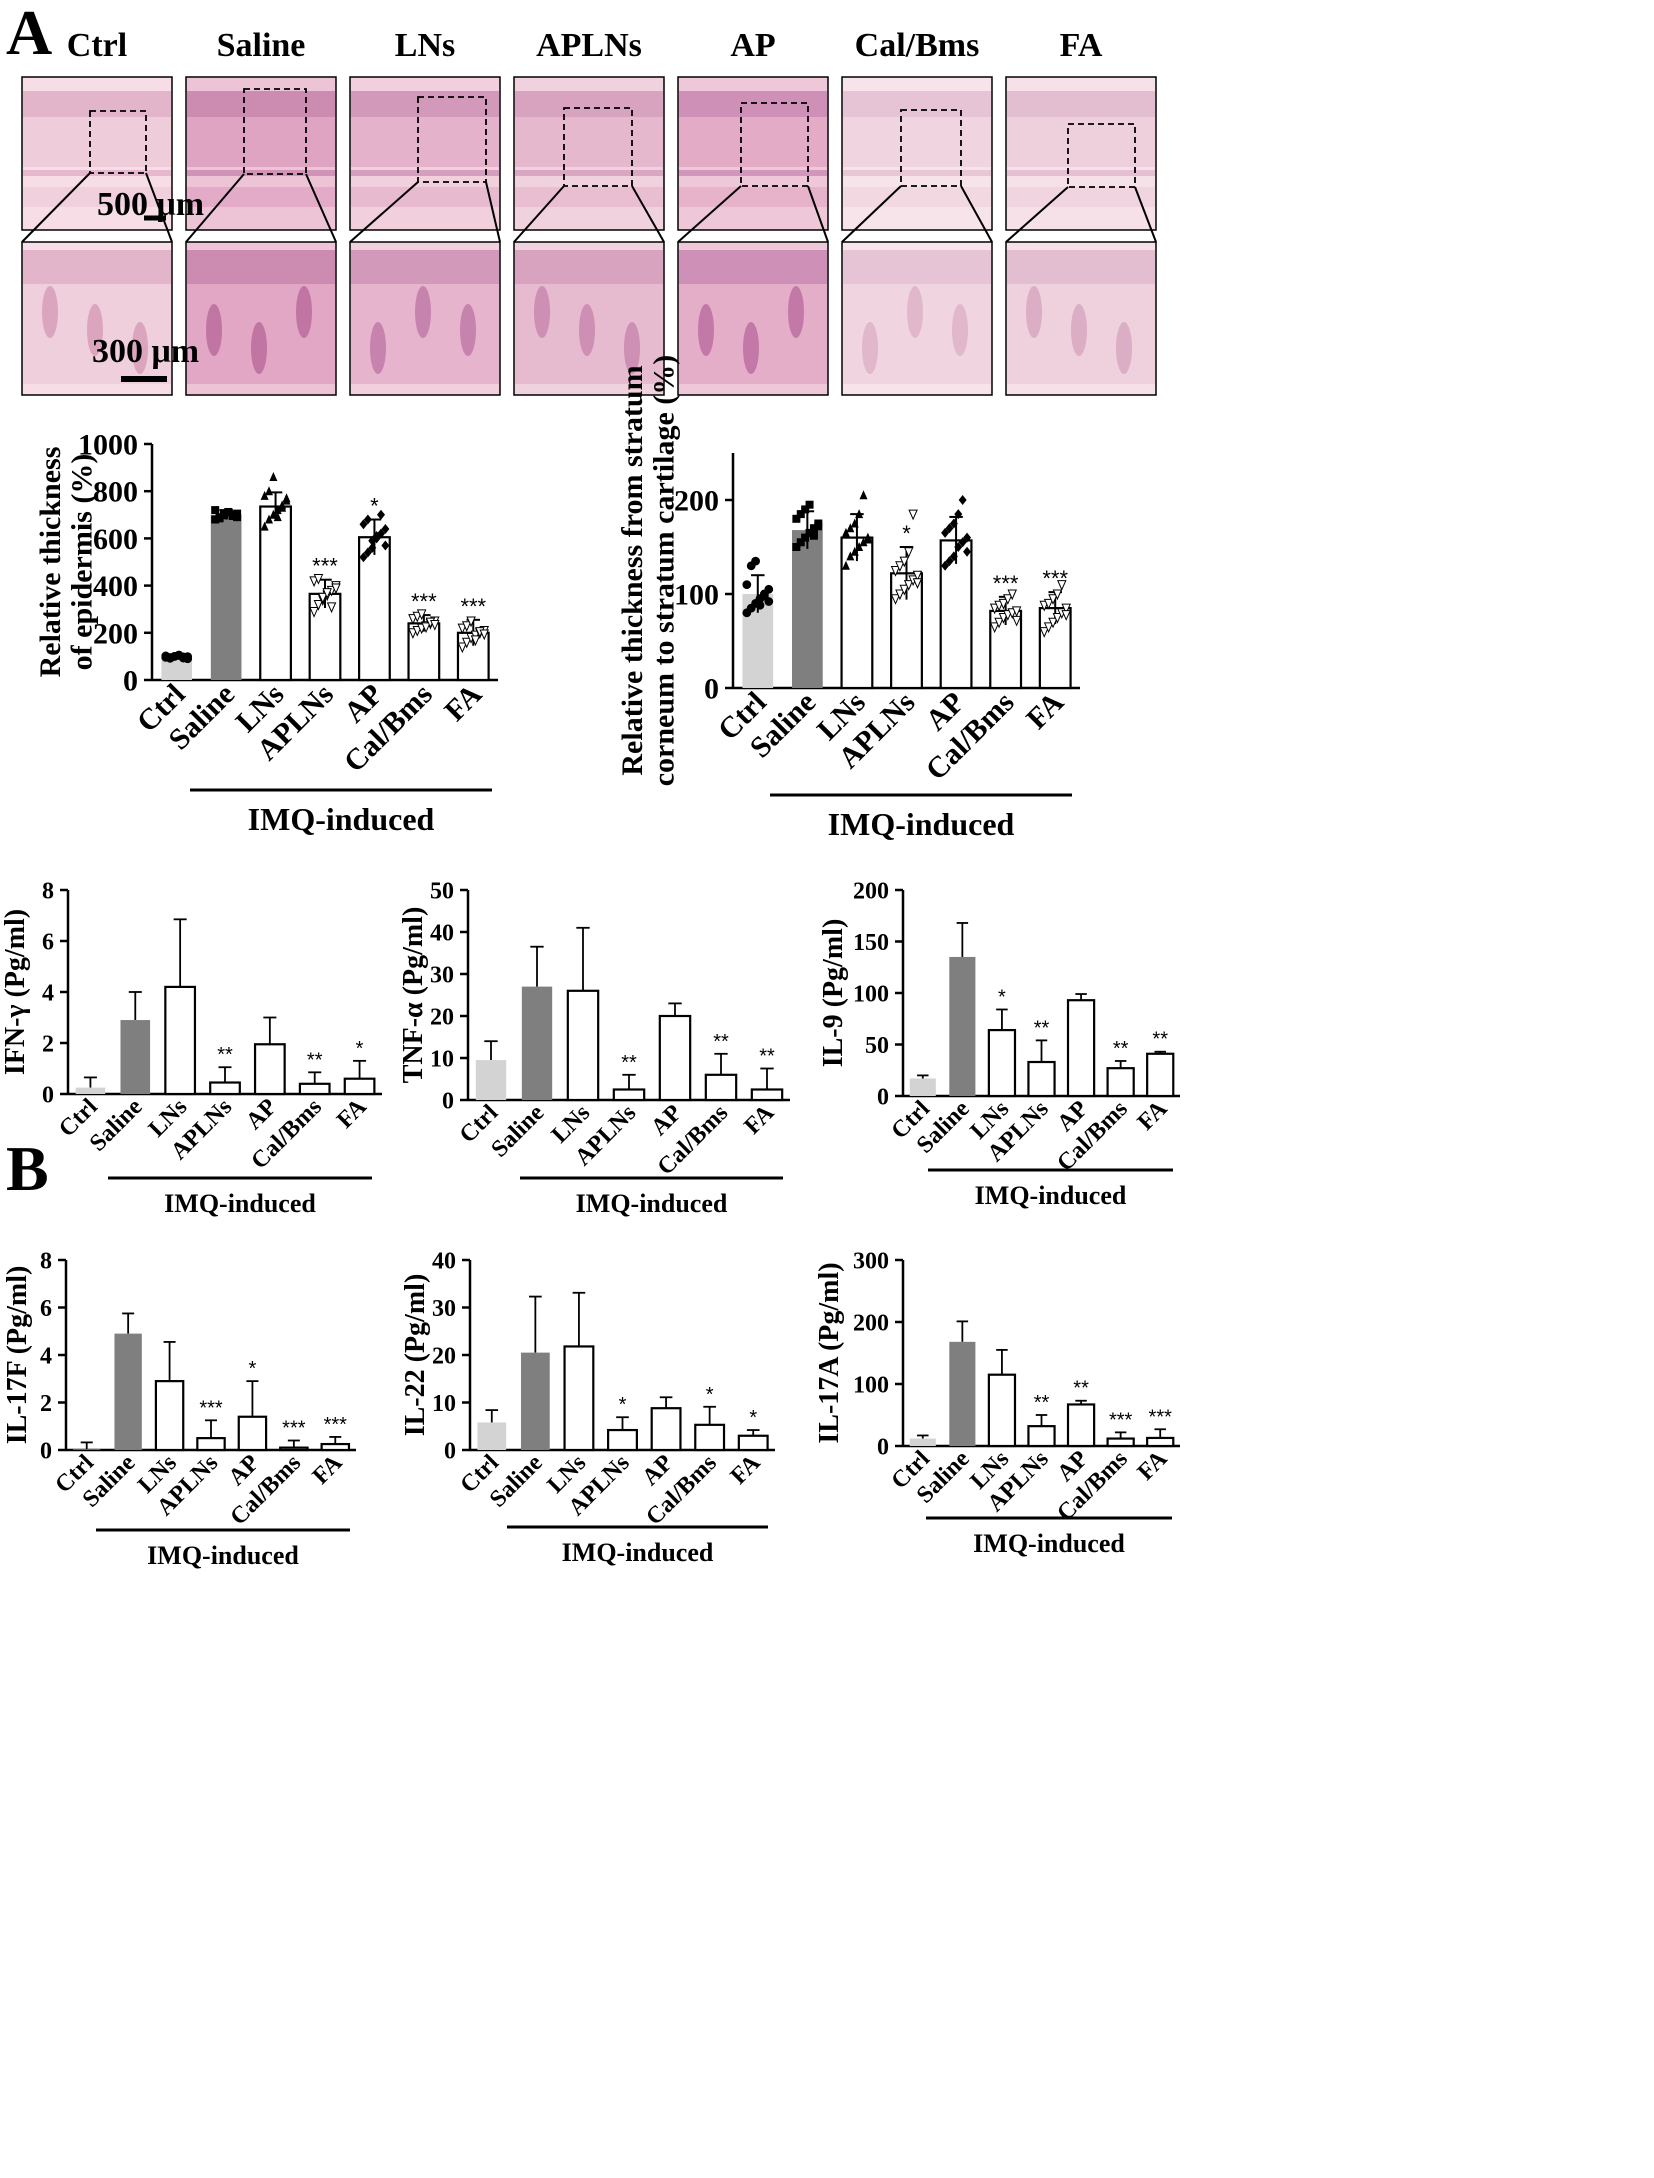 The image size is (1654, 2178). What do you see at coordinates (917, 197) in the screenshot?
I see `muscle-layer` at bounding box center [917, 197].